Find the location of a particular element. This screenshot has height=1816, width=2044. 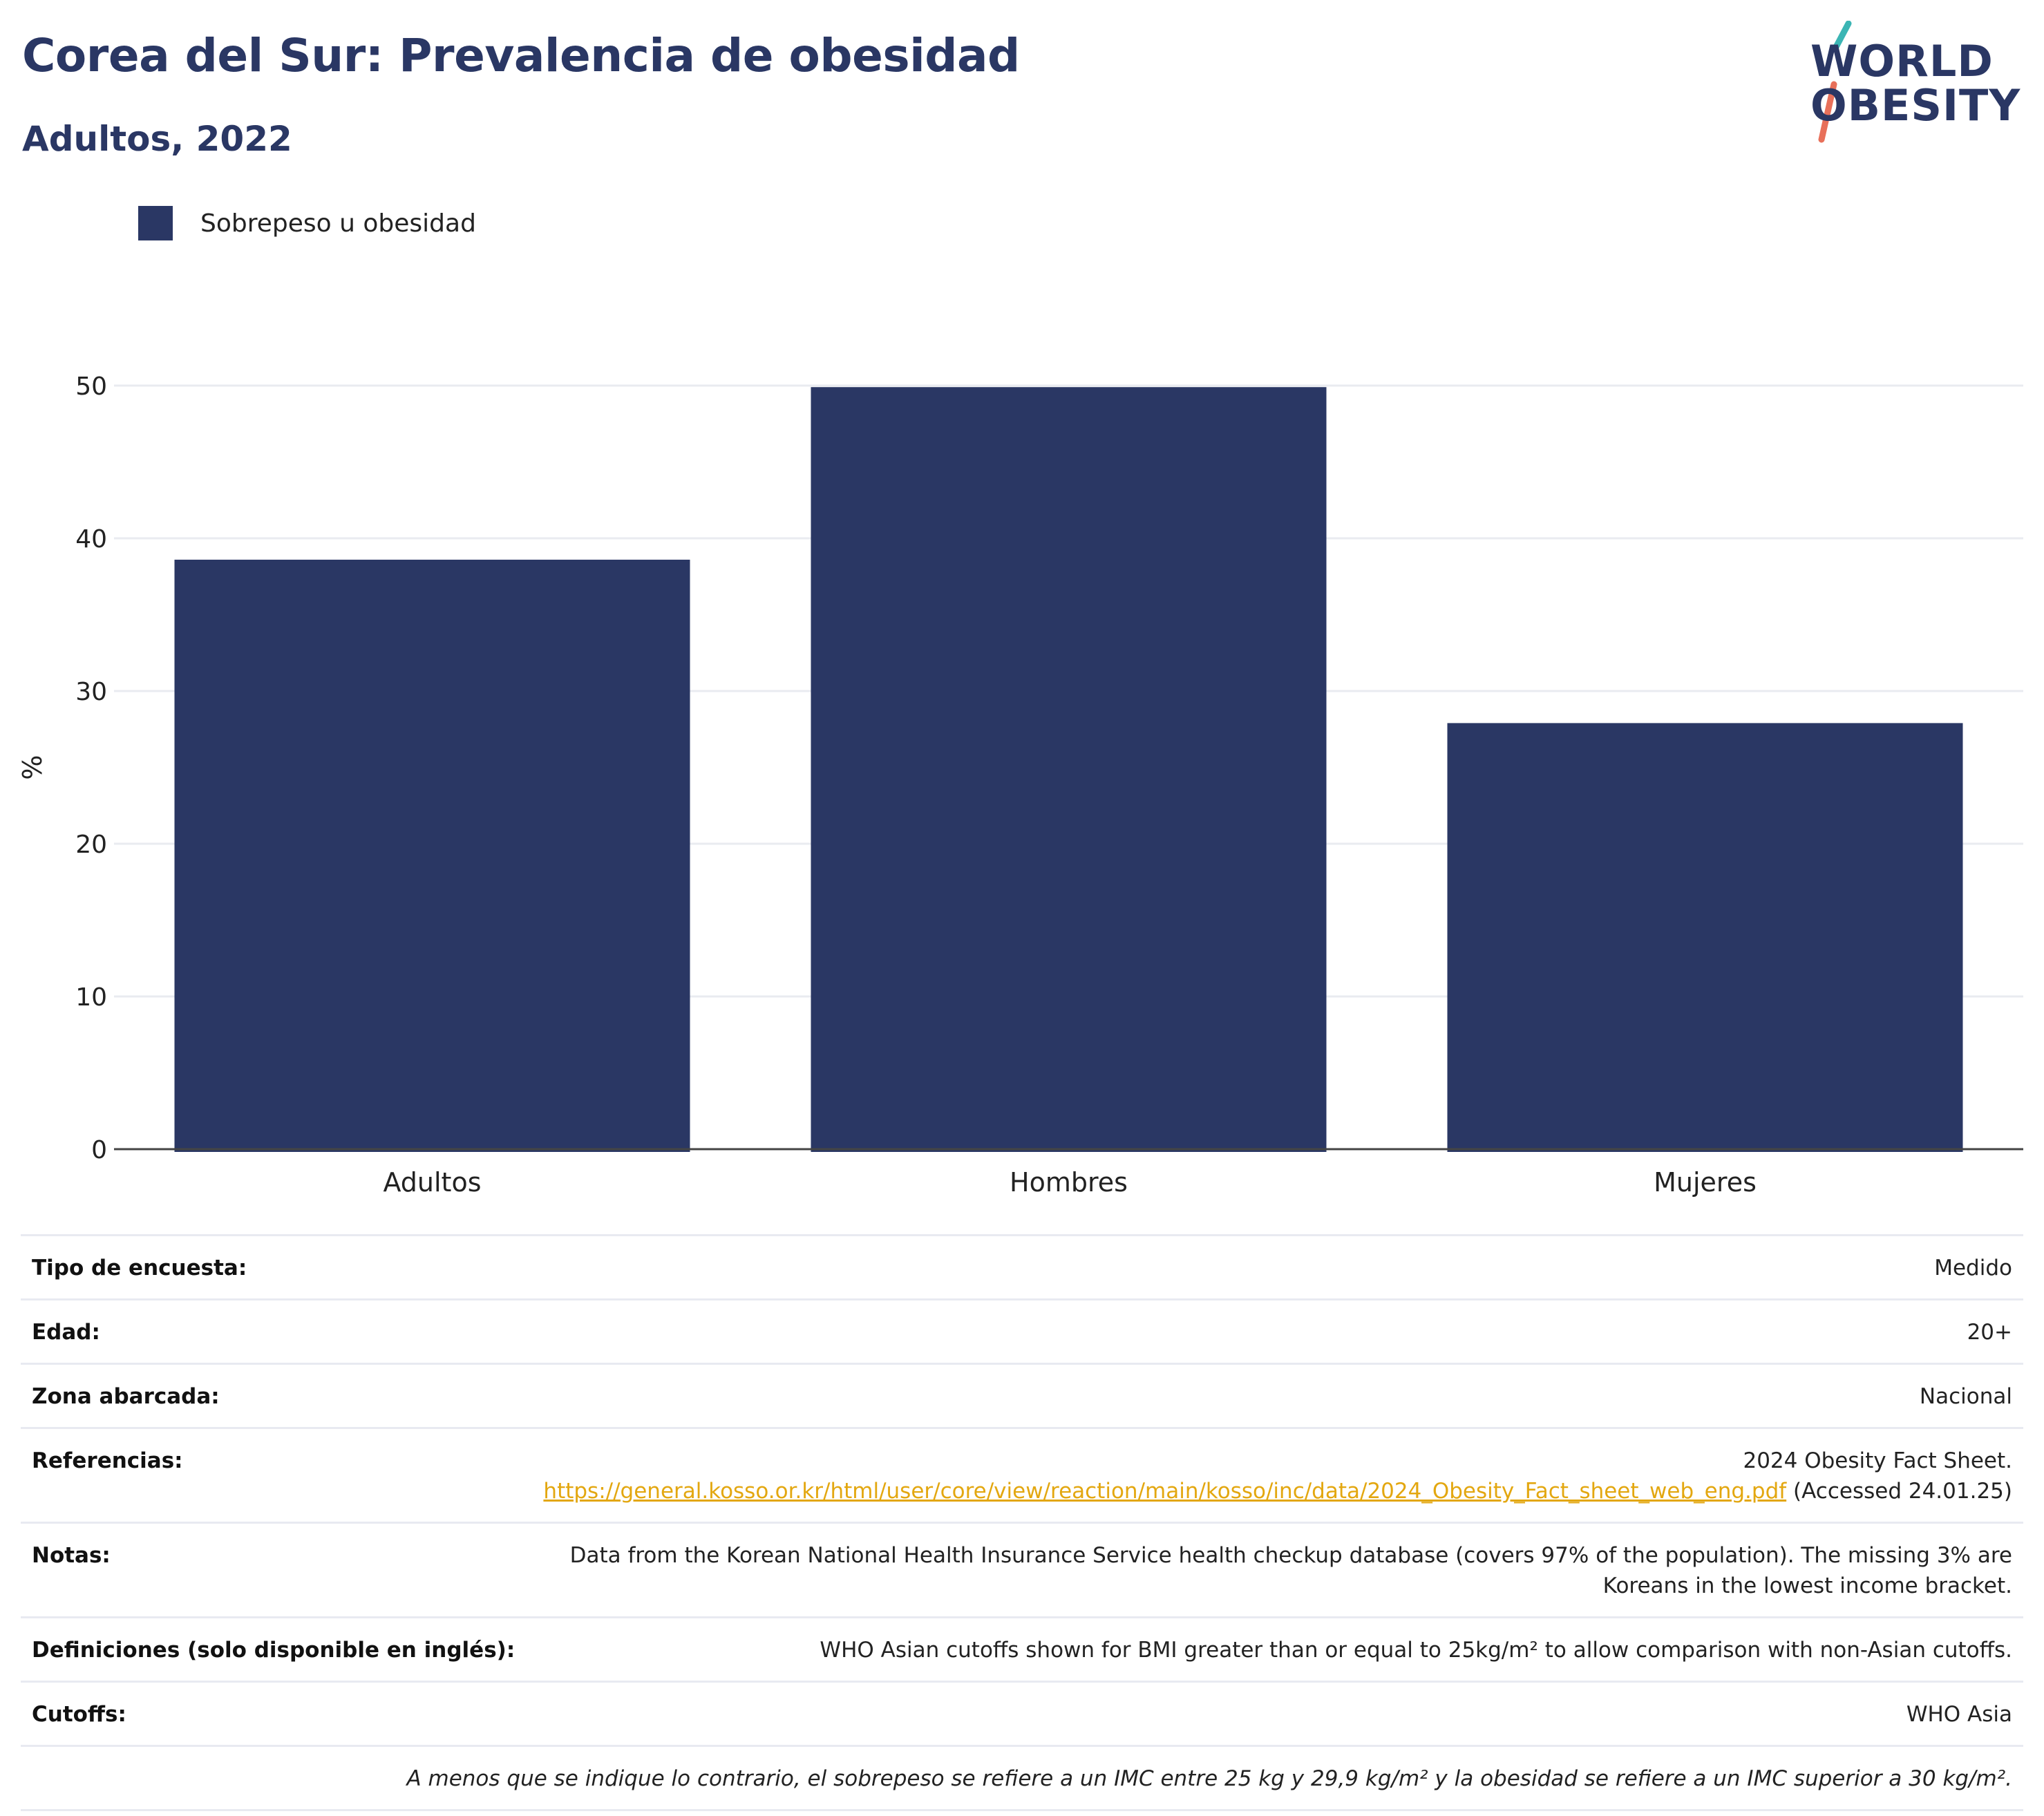

legend-swatch is located at coordinates (155, 223).